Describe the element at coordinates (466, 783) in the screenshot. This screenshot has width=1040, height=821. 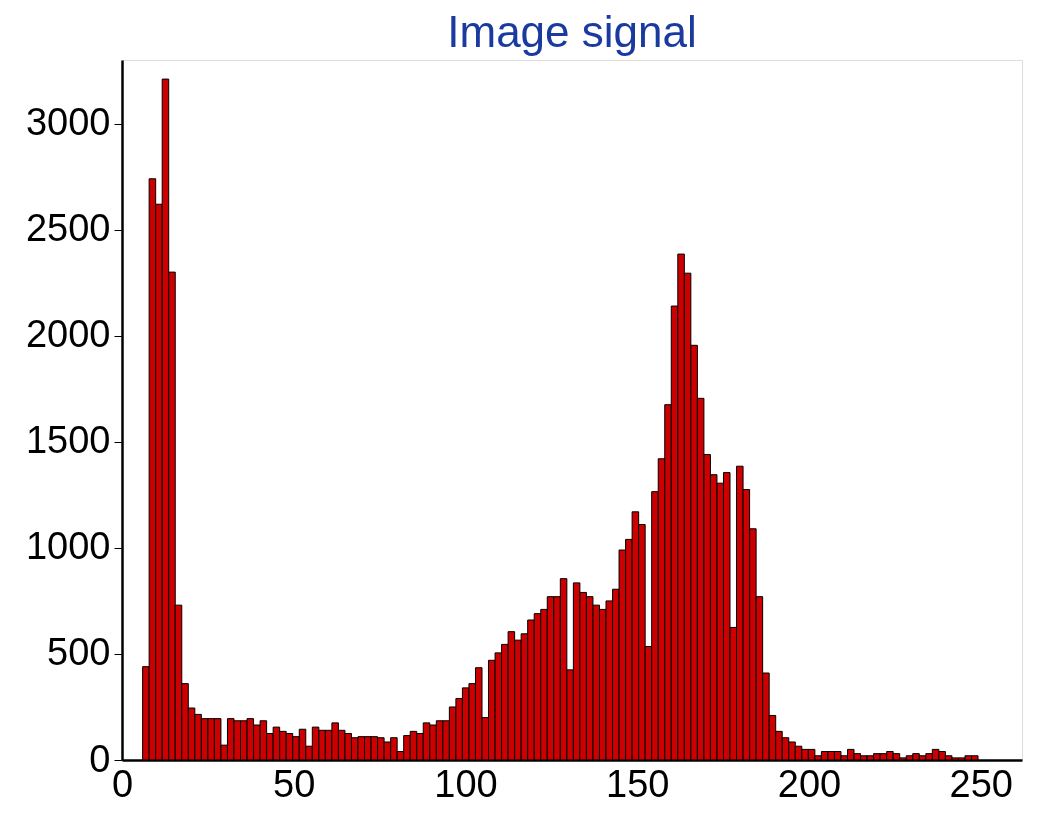
I see `x-tick-label: 100` at that location.